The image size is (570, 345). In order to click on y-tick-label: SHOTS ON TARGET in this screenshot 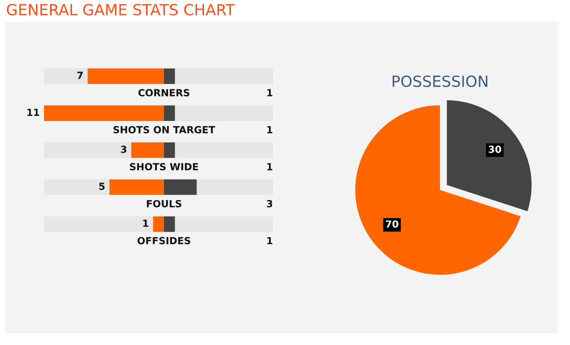, I will do `click(165, 130)`.